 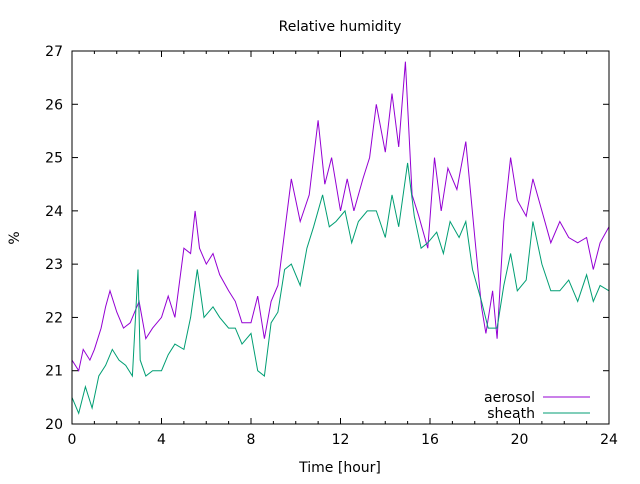 What do you see at coordinates (54, 318) in the screenshot?
I see `y-tick-label: 22` at bounding box center [54, 318].